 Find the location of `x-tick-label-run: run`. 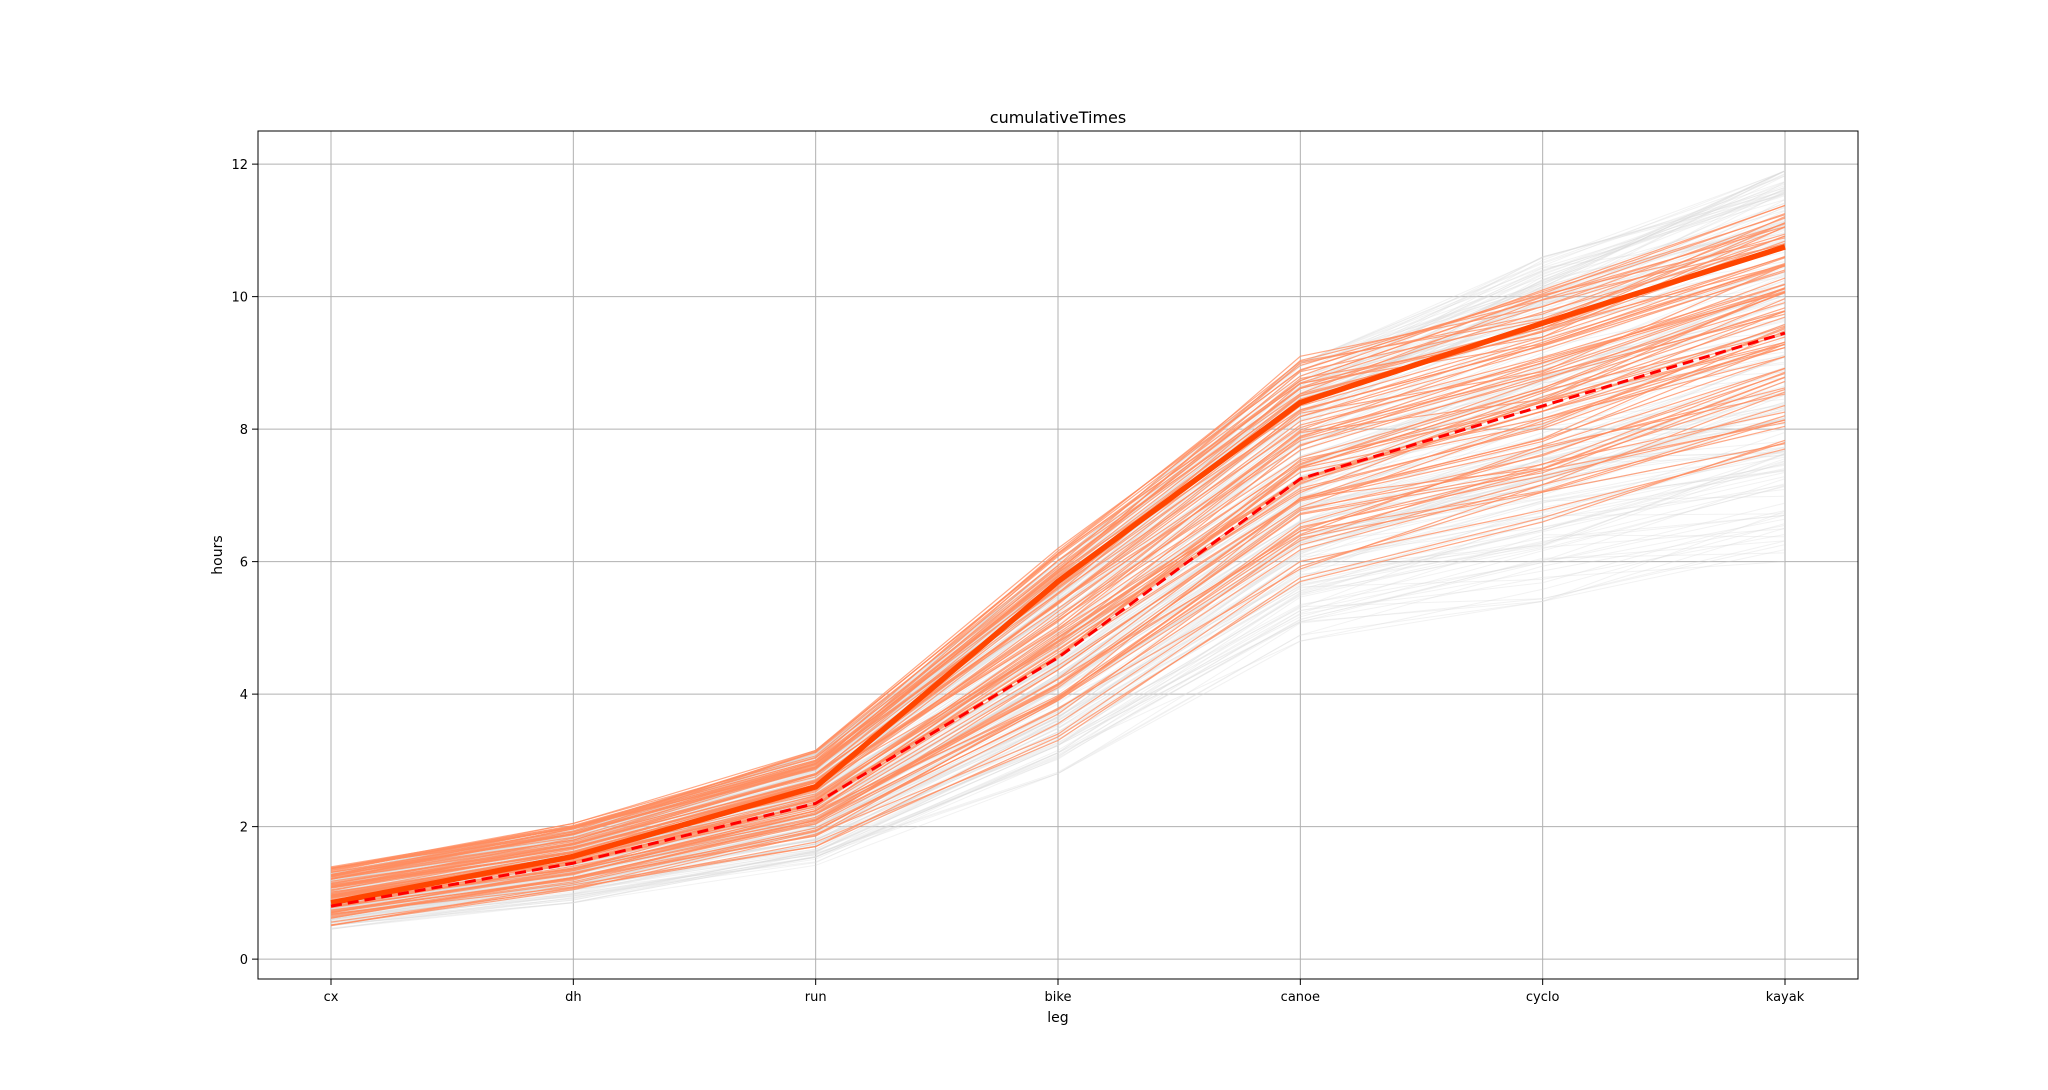

x-tick-label-run: run is located at coordinates (816, 997).